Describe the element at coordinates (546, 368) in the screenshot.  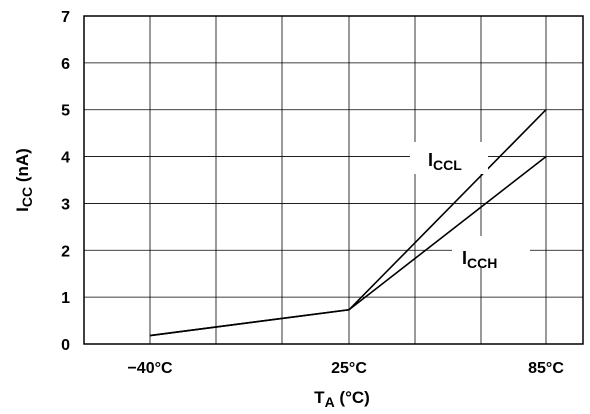
I see `x-tick-label-2: 85°C` at that location.